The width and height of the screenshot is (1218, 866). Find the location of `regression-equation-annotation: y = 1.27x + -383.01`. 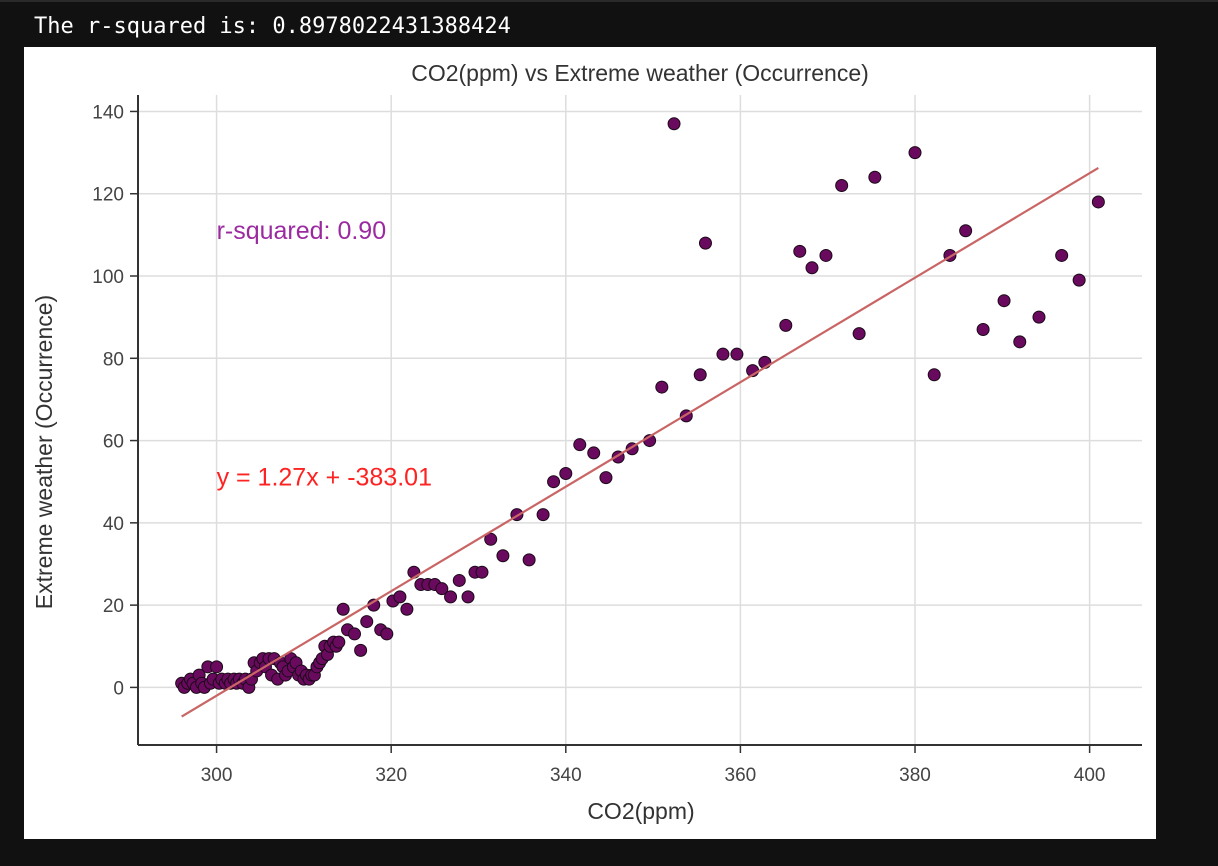

regression-equation-annotation: y = 1.27x + -383.01 is located at coordinates (324, 478).